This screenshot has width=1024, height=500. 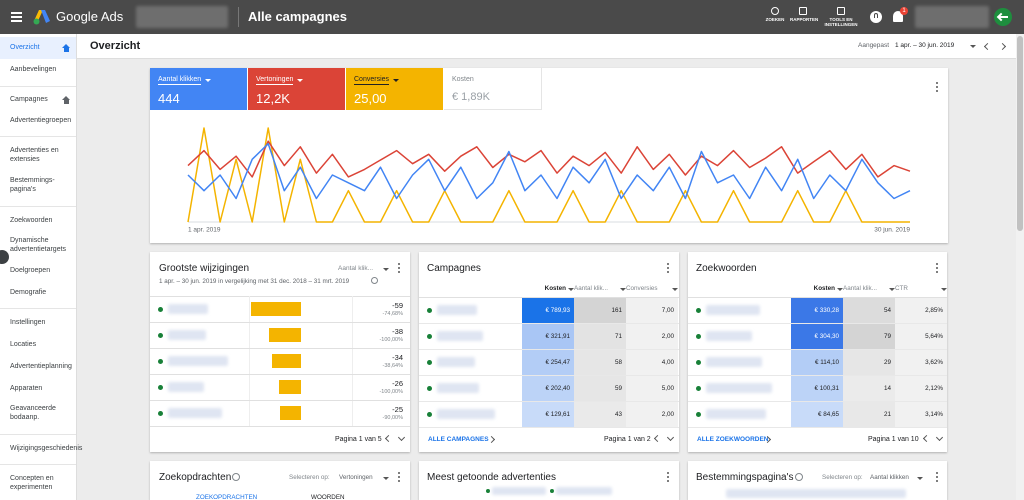 I want to click on nav-item: Advertenties en extensies, so click(x=34, y=155).